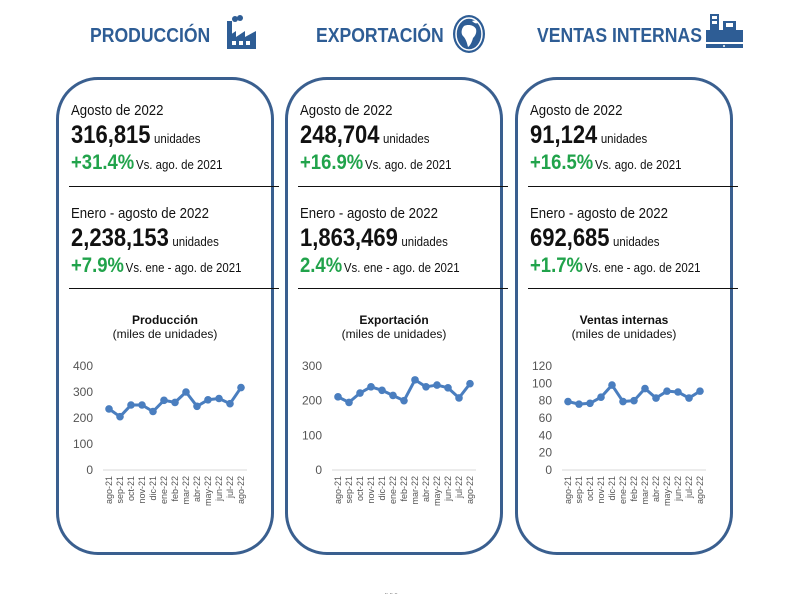 Image resolution: width=800 pixels, height=601 pixels. Describe the element at coordinates (153, 488) in the screenshot. I see `x-tick-label: dic-21` at that location.